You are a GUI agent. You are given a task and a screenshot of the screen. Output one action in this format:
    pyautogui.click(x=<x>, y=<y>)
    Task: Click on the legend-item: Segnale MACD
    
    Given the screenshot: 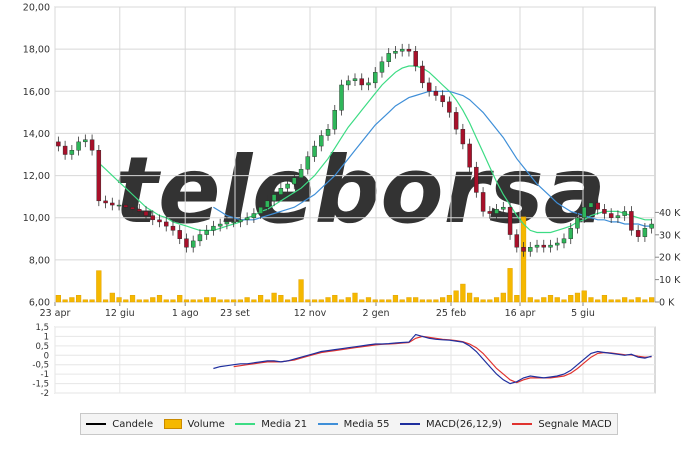 What is the action you would take?
    pyautogui.click(x=562, y=424)
    